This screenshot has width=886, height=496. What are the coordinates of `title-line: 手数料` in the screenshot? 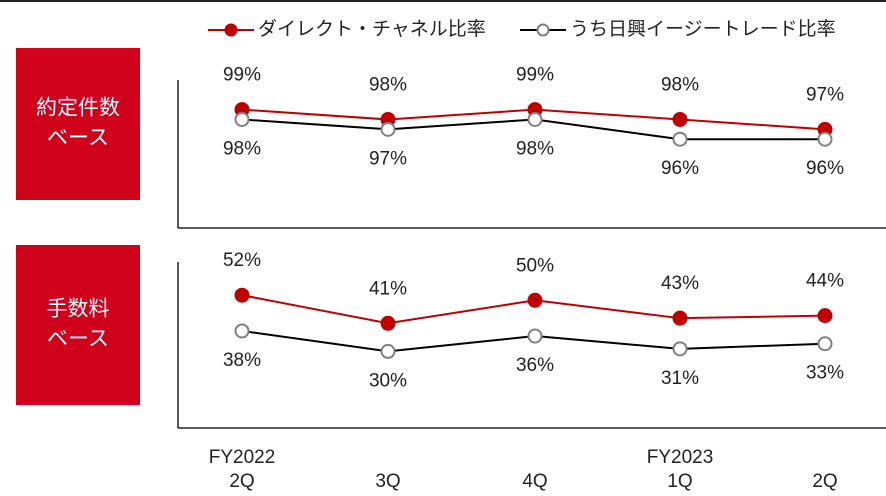 It's located at (78, 309).